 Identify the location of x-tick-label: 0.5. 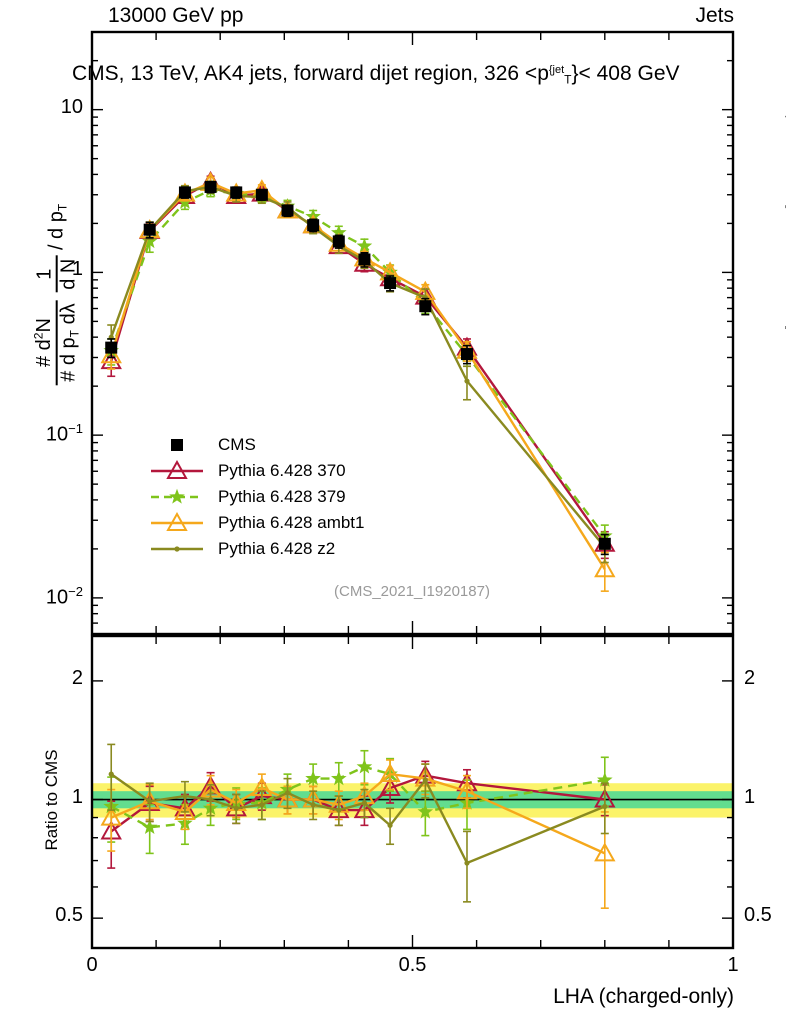
(412, 965).